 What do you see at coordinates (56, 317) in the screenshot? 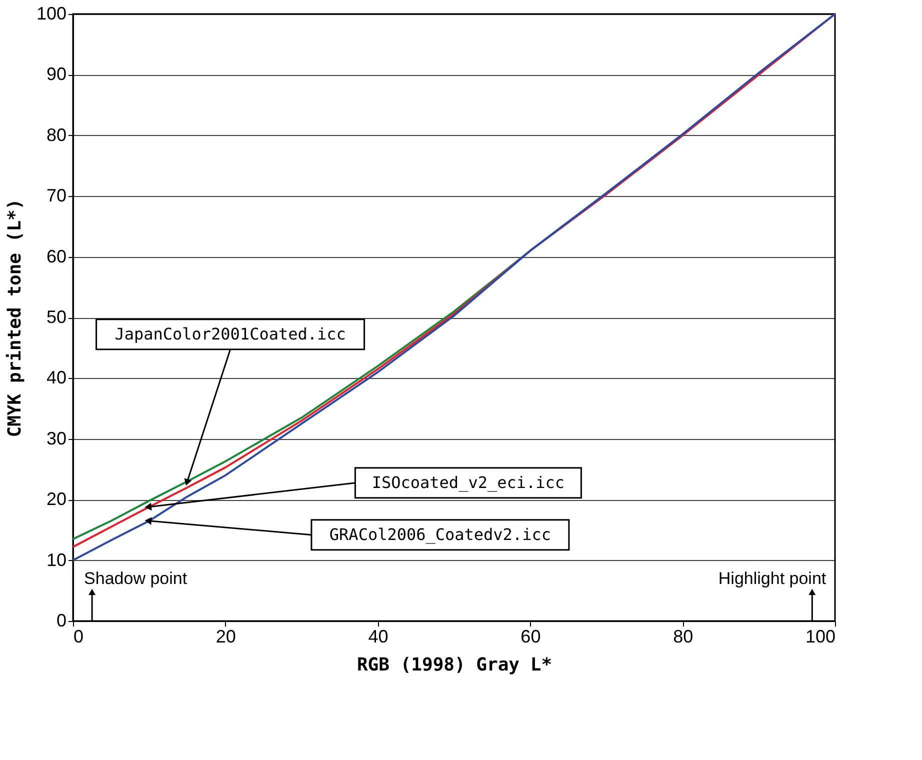
I see `y-tick-label: 50` at bounding box center [56, 317].